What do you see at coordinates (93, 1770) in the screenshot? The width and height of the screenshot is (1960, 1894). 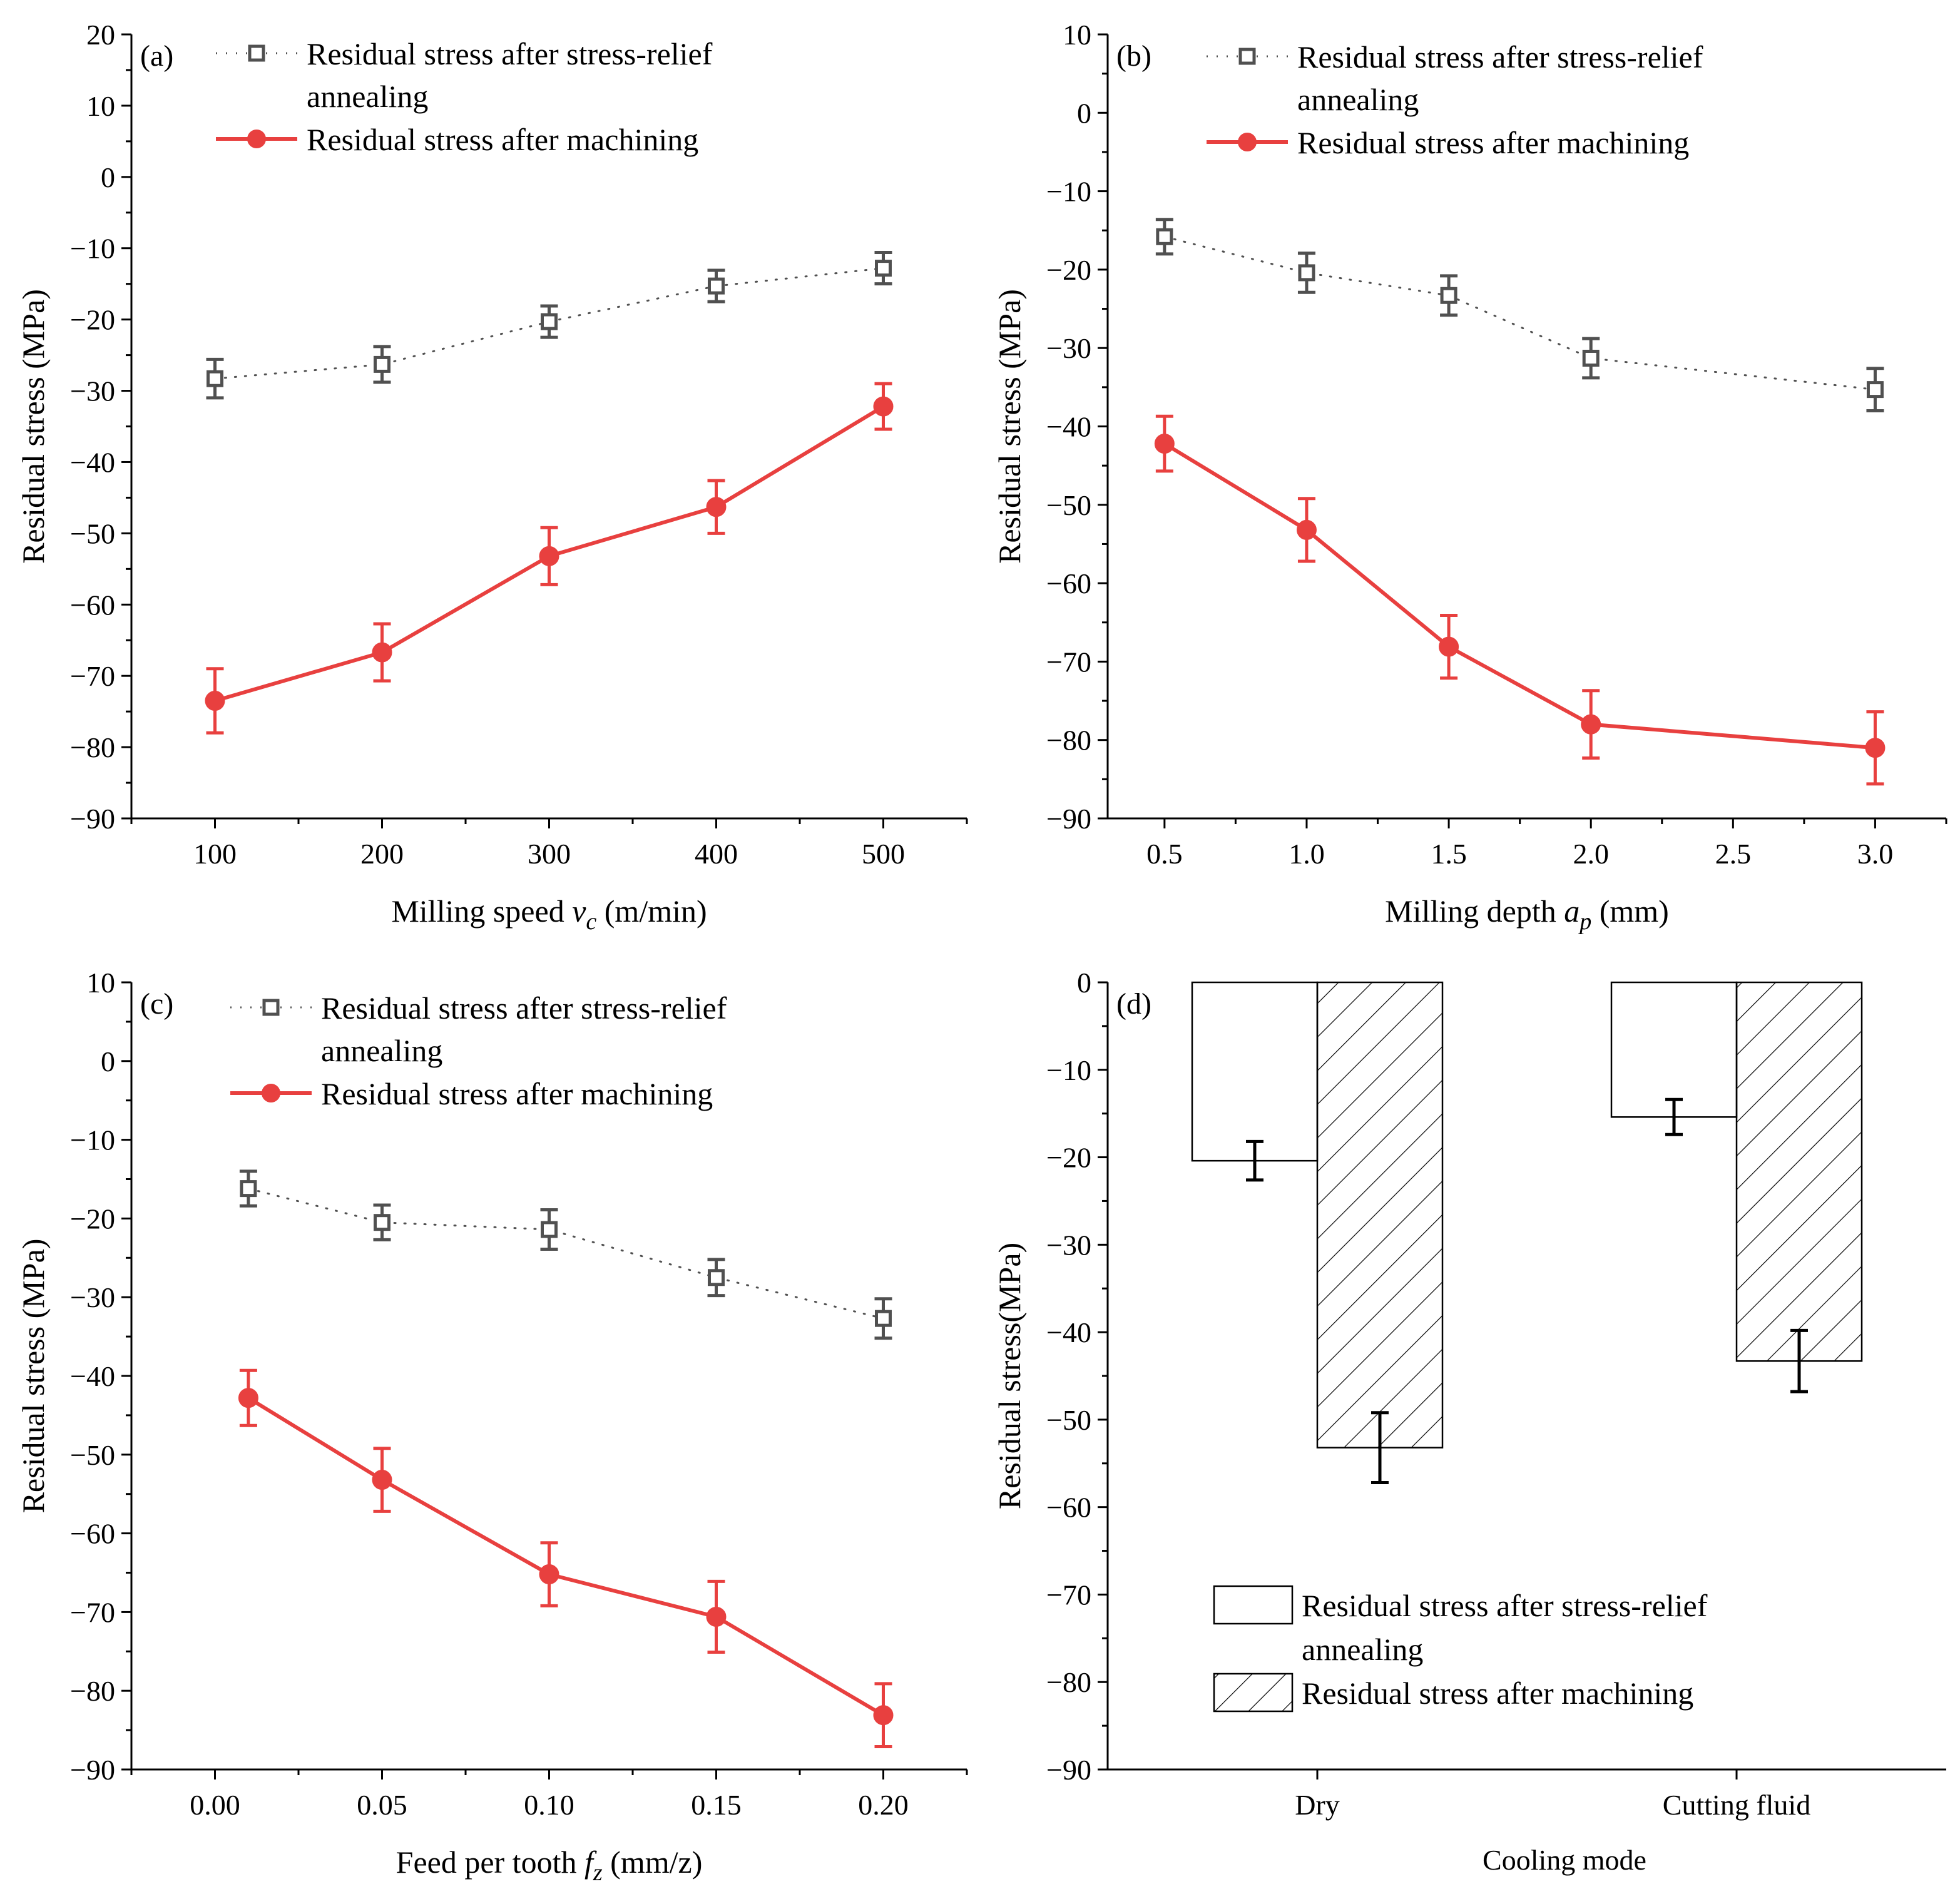 I see `y-tick-label: −90` at bounding box center [93, 1770].